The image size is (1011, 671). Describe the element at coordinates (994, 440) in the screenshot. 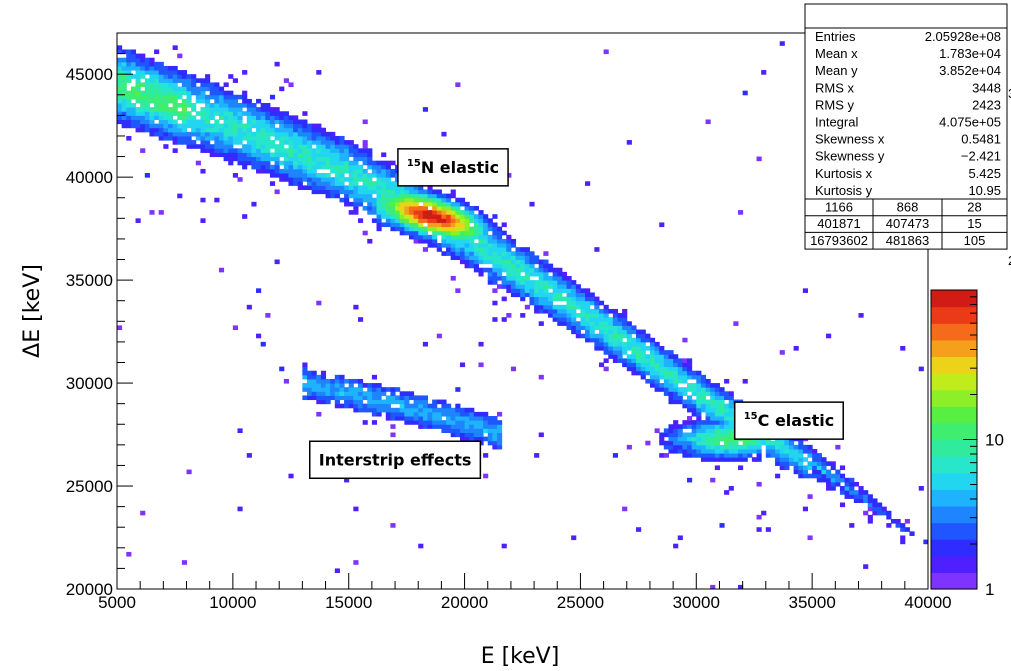

I see `colorbar-label: 10` at that location.